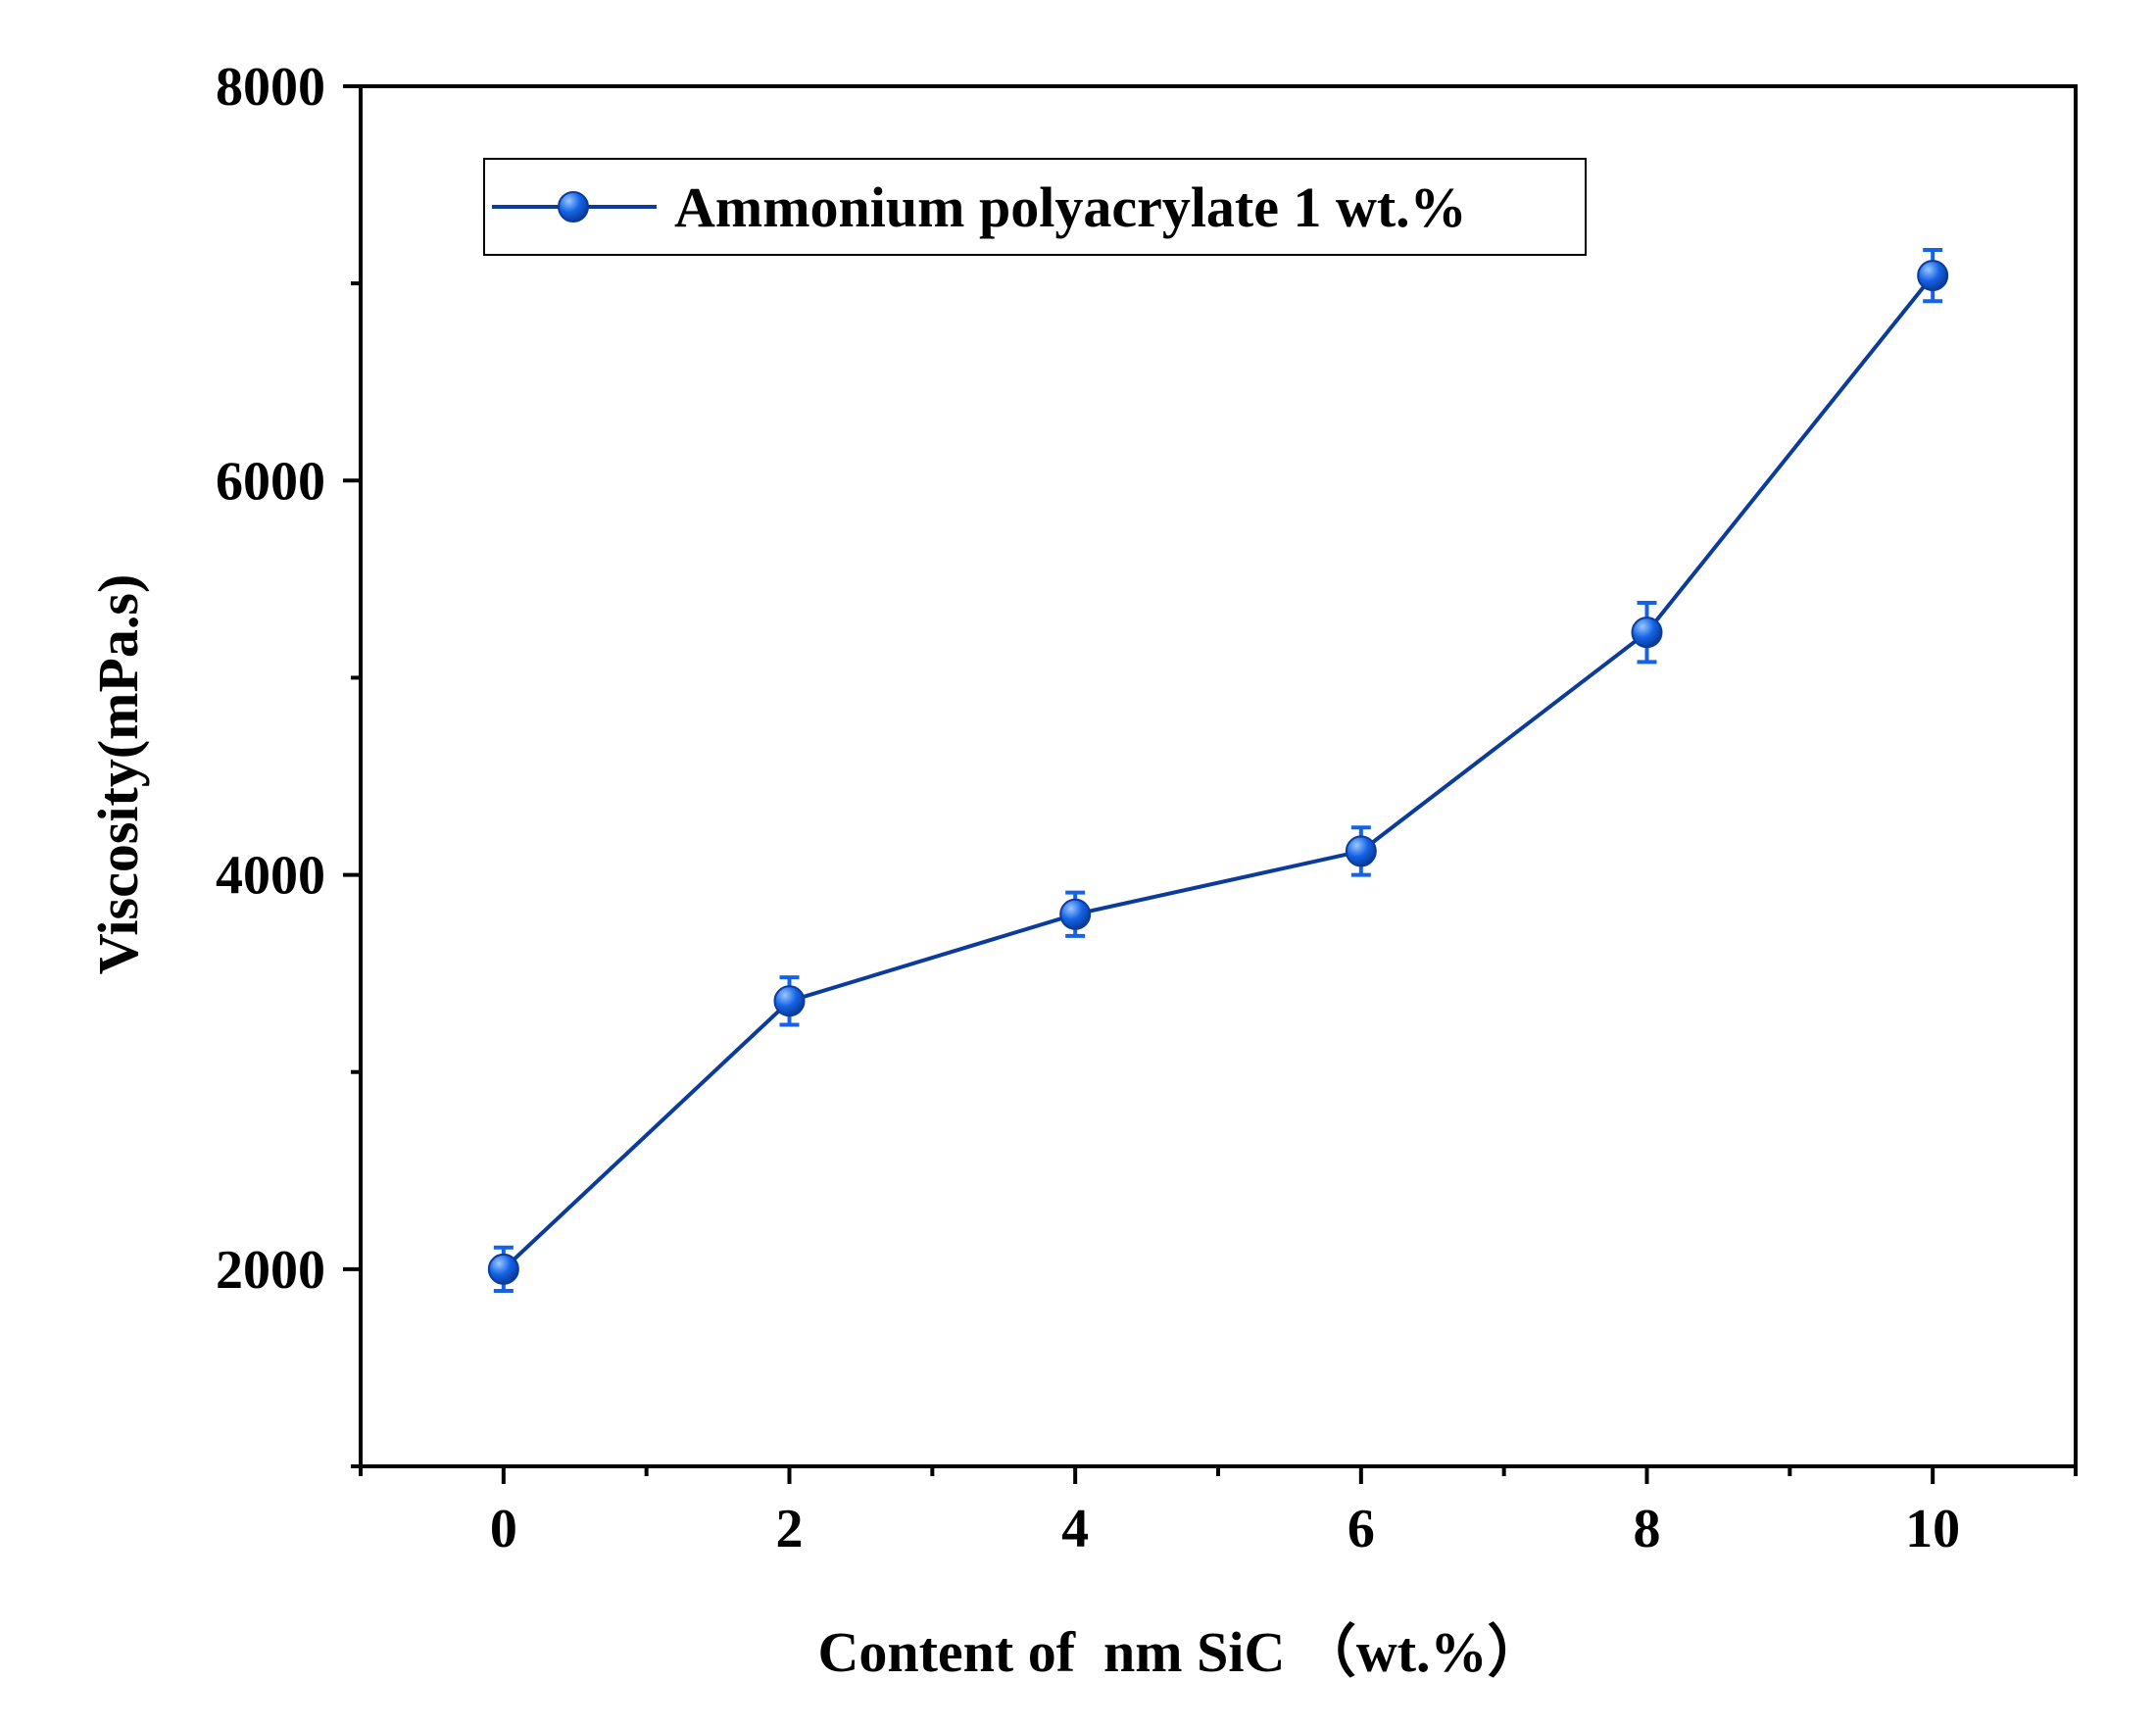 Image resolution: width=2156 pixels, height=1730 pixels. Describe the element at coordinates (1932, 1529) in the screenshot. I see `x-tick-label: 10` at that location.